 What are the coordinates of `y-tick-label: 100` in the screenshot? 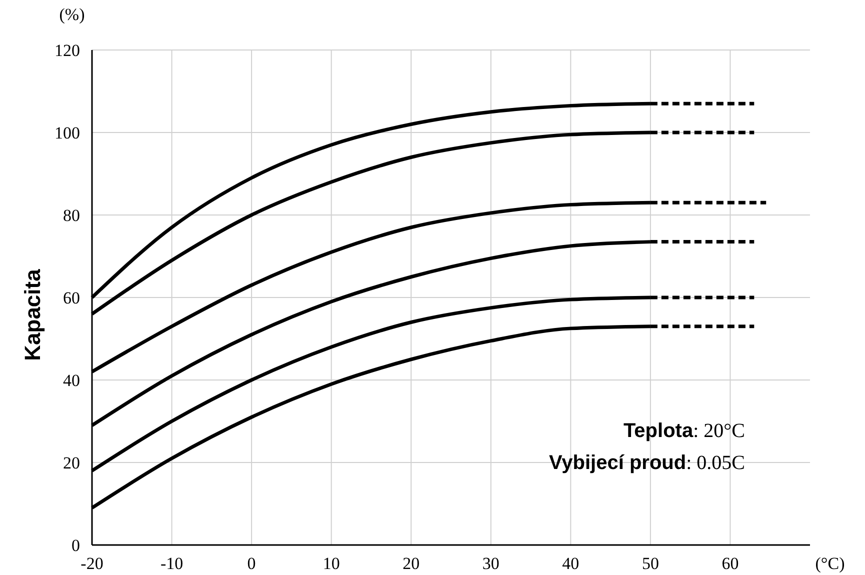 It's located at (67, 133).